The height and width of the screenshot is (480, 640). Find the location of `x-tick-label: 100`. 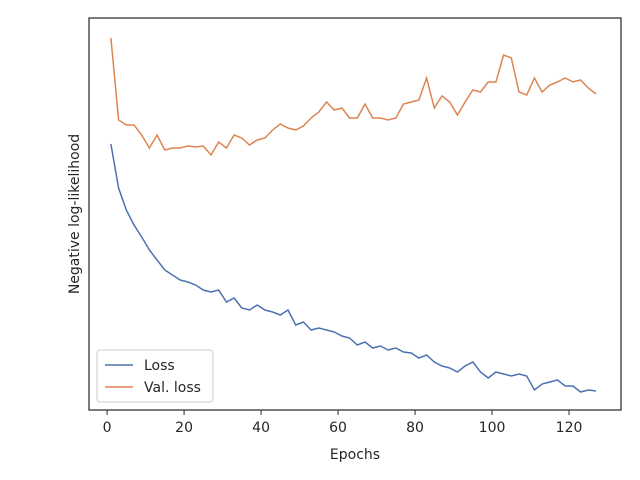

x-tick-label: 100 is located at coordinates (492, 428).